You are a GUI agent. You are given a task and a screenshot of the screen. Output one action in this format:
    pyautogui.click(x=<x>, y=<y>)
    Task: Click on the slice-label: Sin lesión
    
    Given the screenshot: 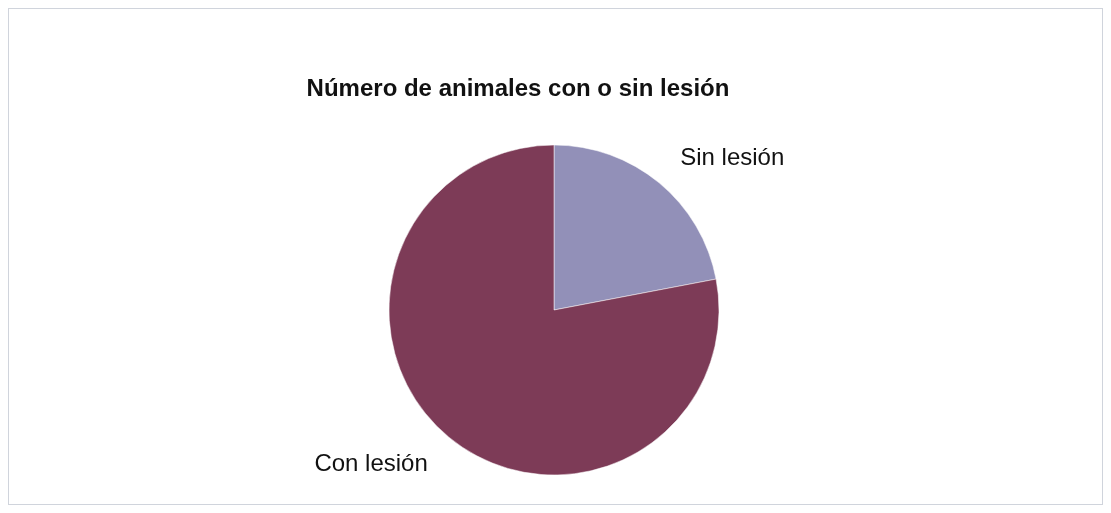 What is the action you would take?
    pyautogui.click(x=732, y=157)
    